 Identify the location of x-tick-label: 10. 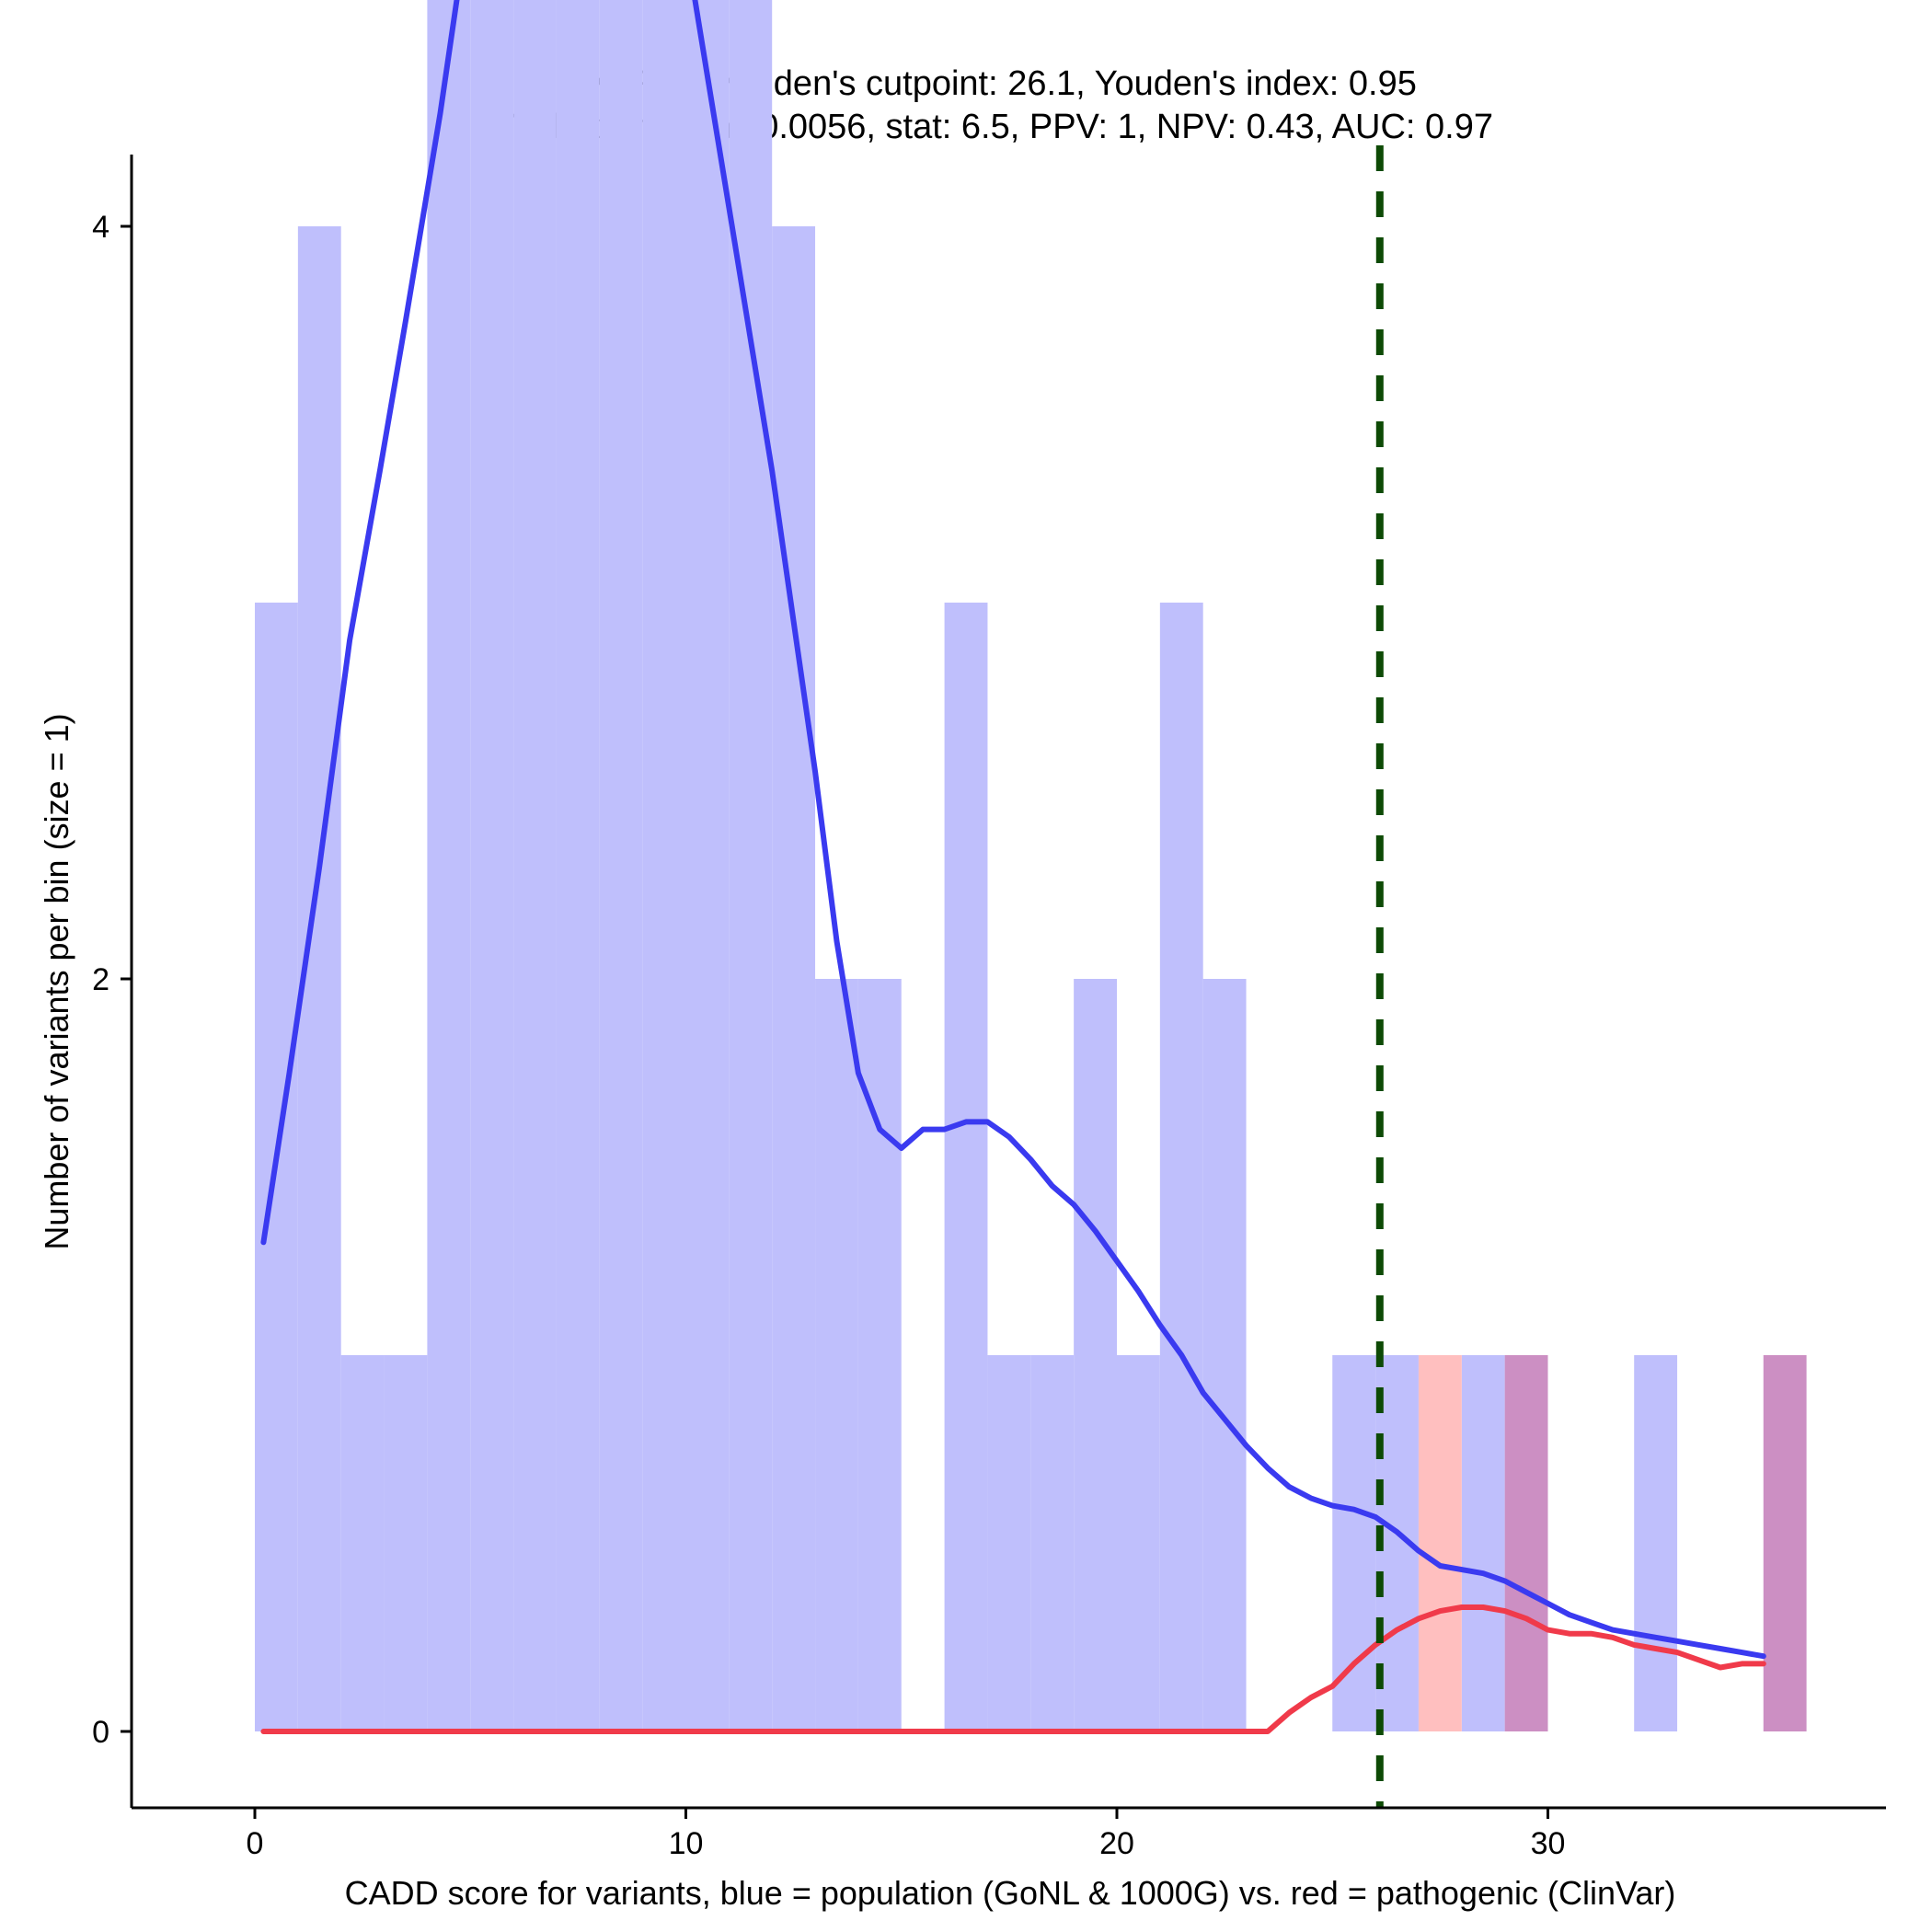
(686, 1843).